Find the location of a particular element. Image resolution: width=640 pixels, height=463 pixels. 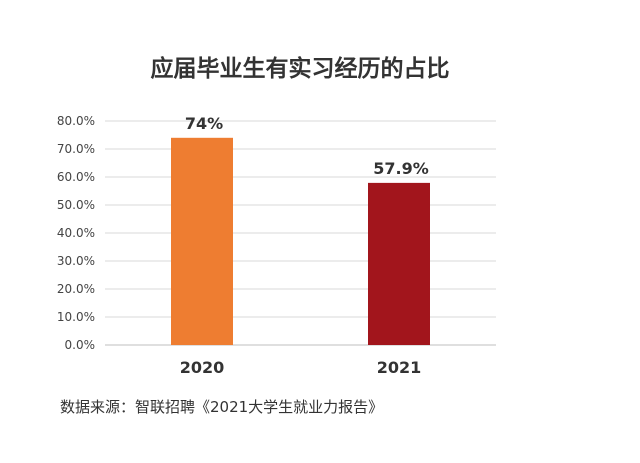

y-tick-label: 40.0% is located at coordinates (76, 233).